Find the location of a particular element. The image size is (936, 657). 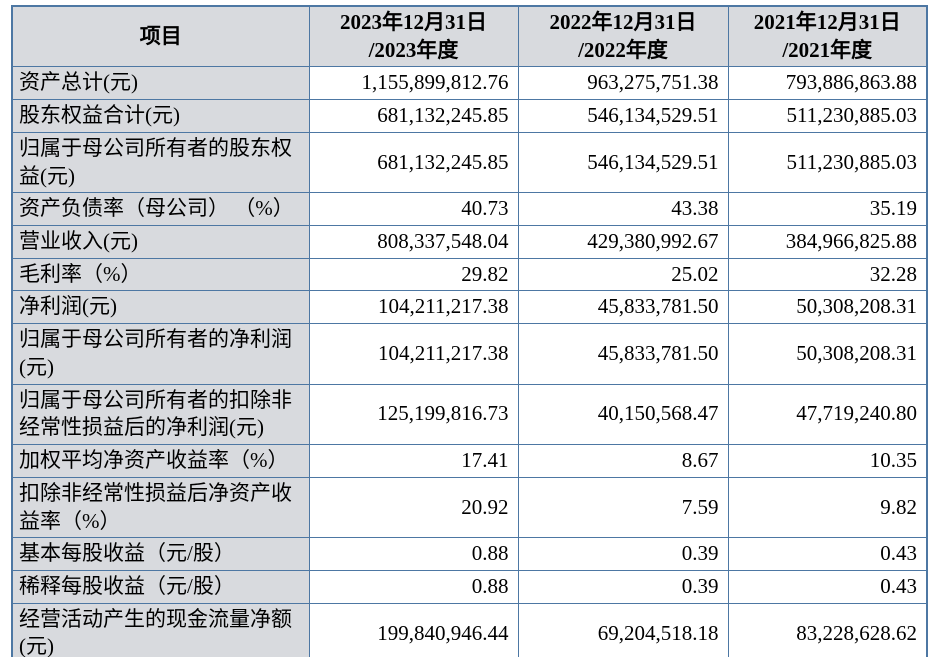

column-header-period-2022: 2022年12月31日 /2022年度 is located at coordinates (623, 36).